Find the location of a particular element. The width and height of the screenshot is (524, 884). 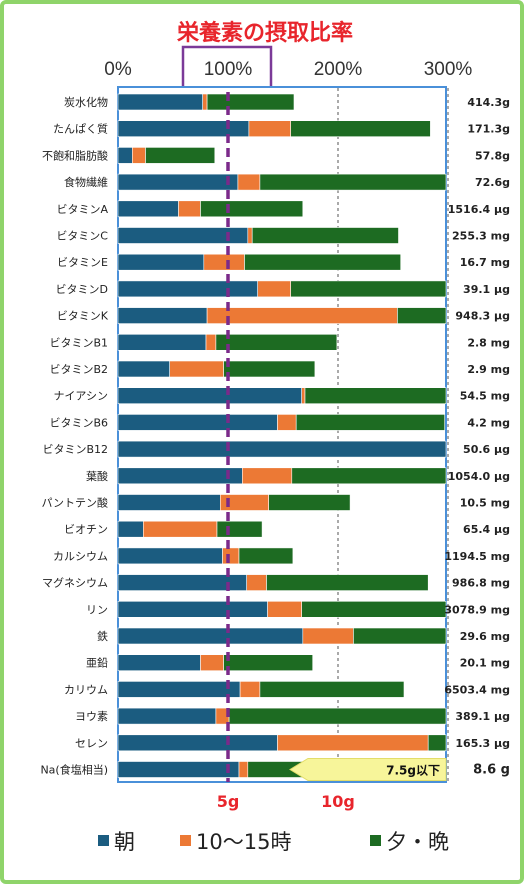

category-label: 亜鉛 is located at coordinates (97, 663).